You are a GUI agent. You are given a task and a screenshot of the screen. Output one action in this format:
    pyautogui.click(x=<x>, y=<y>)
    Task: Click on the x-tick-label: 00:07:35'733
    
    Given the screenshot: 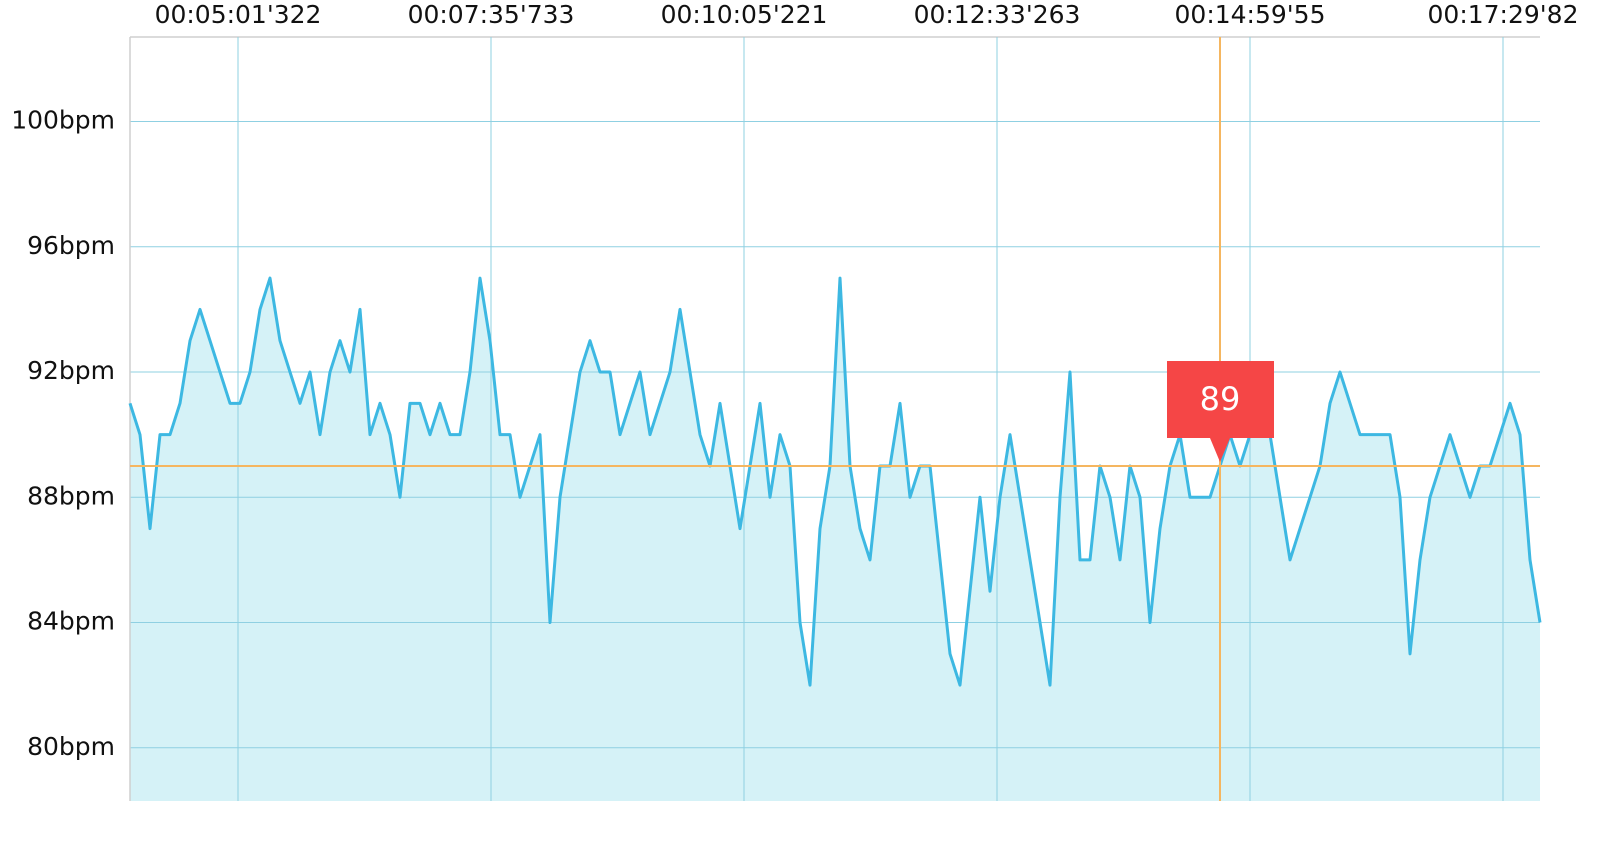 What is the action you would take?
    pyautogui.click(x=491, y=14)
    